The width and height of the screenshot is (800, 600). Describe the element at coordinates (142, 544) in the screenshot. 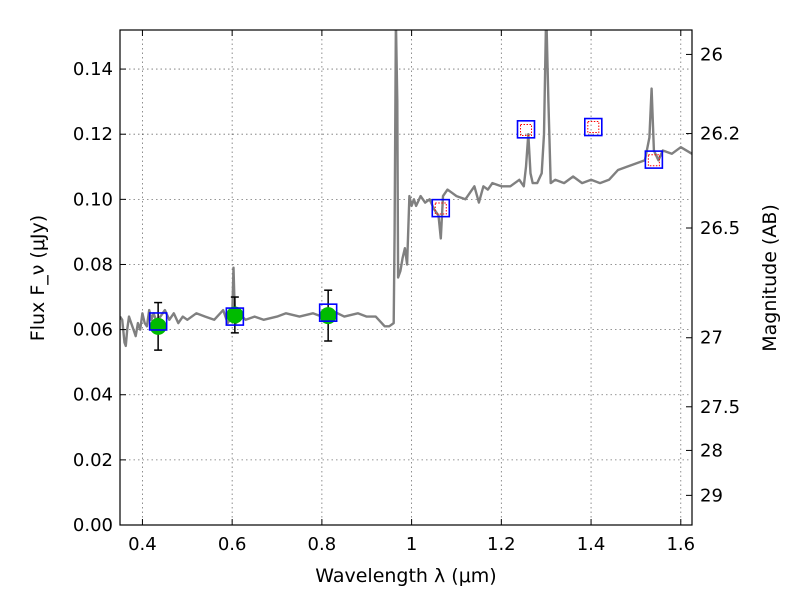

I see `x-tick-label: 0.4` at that location.